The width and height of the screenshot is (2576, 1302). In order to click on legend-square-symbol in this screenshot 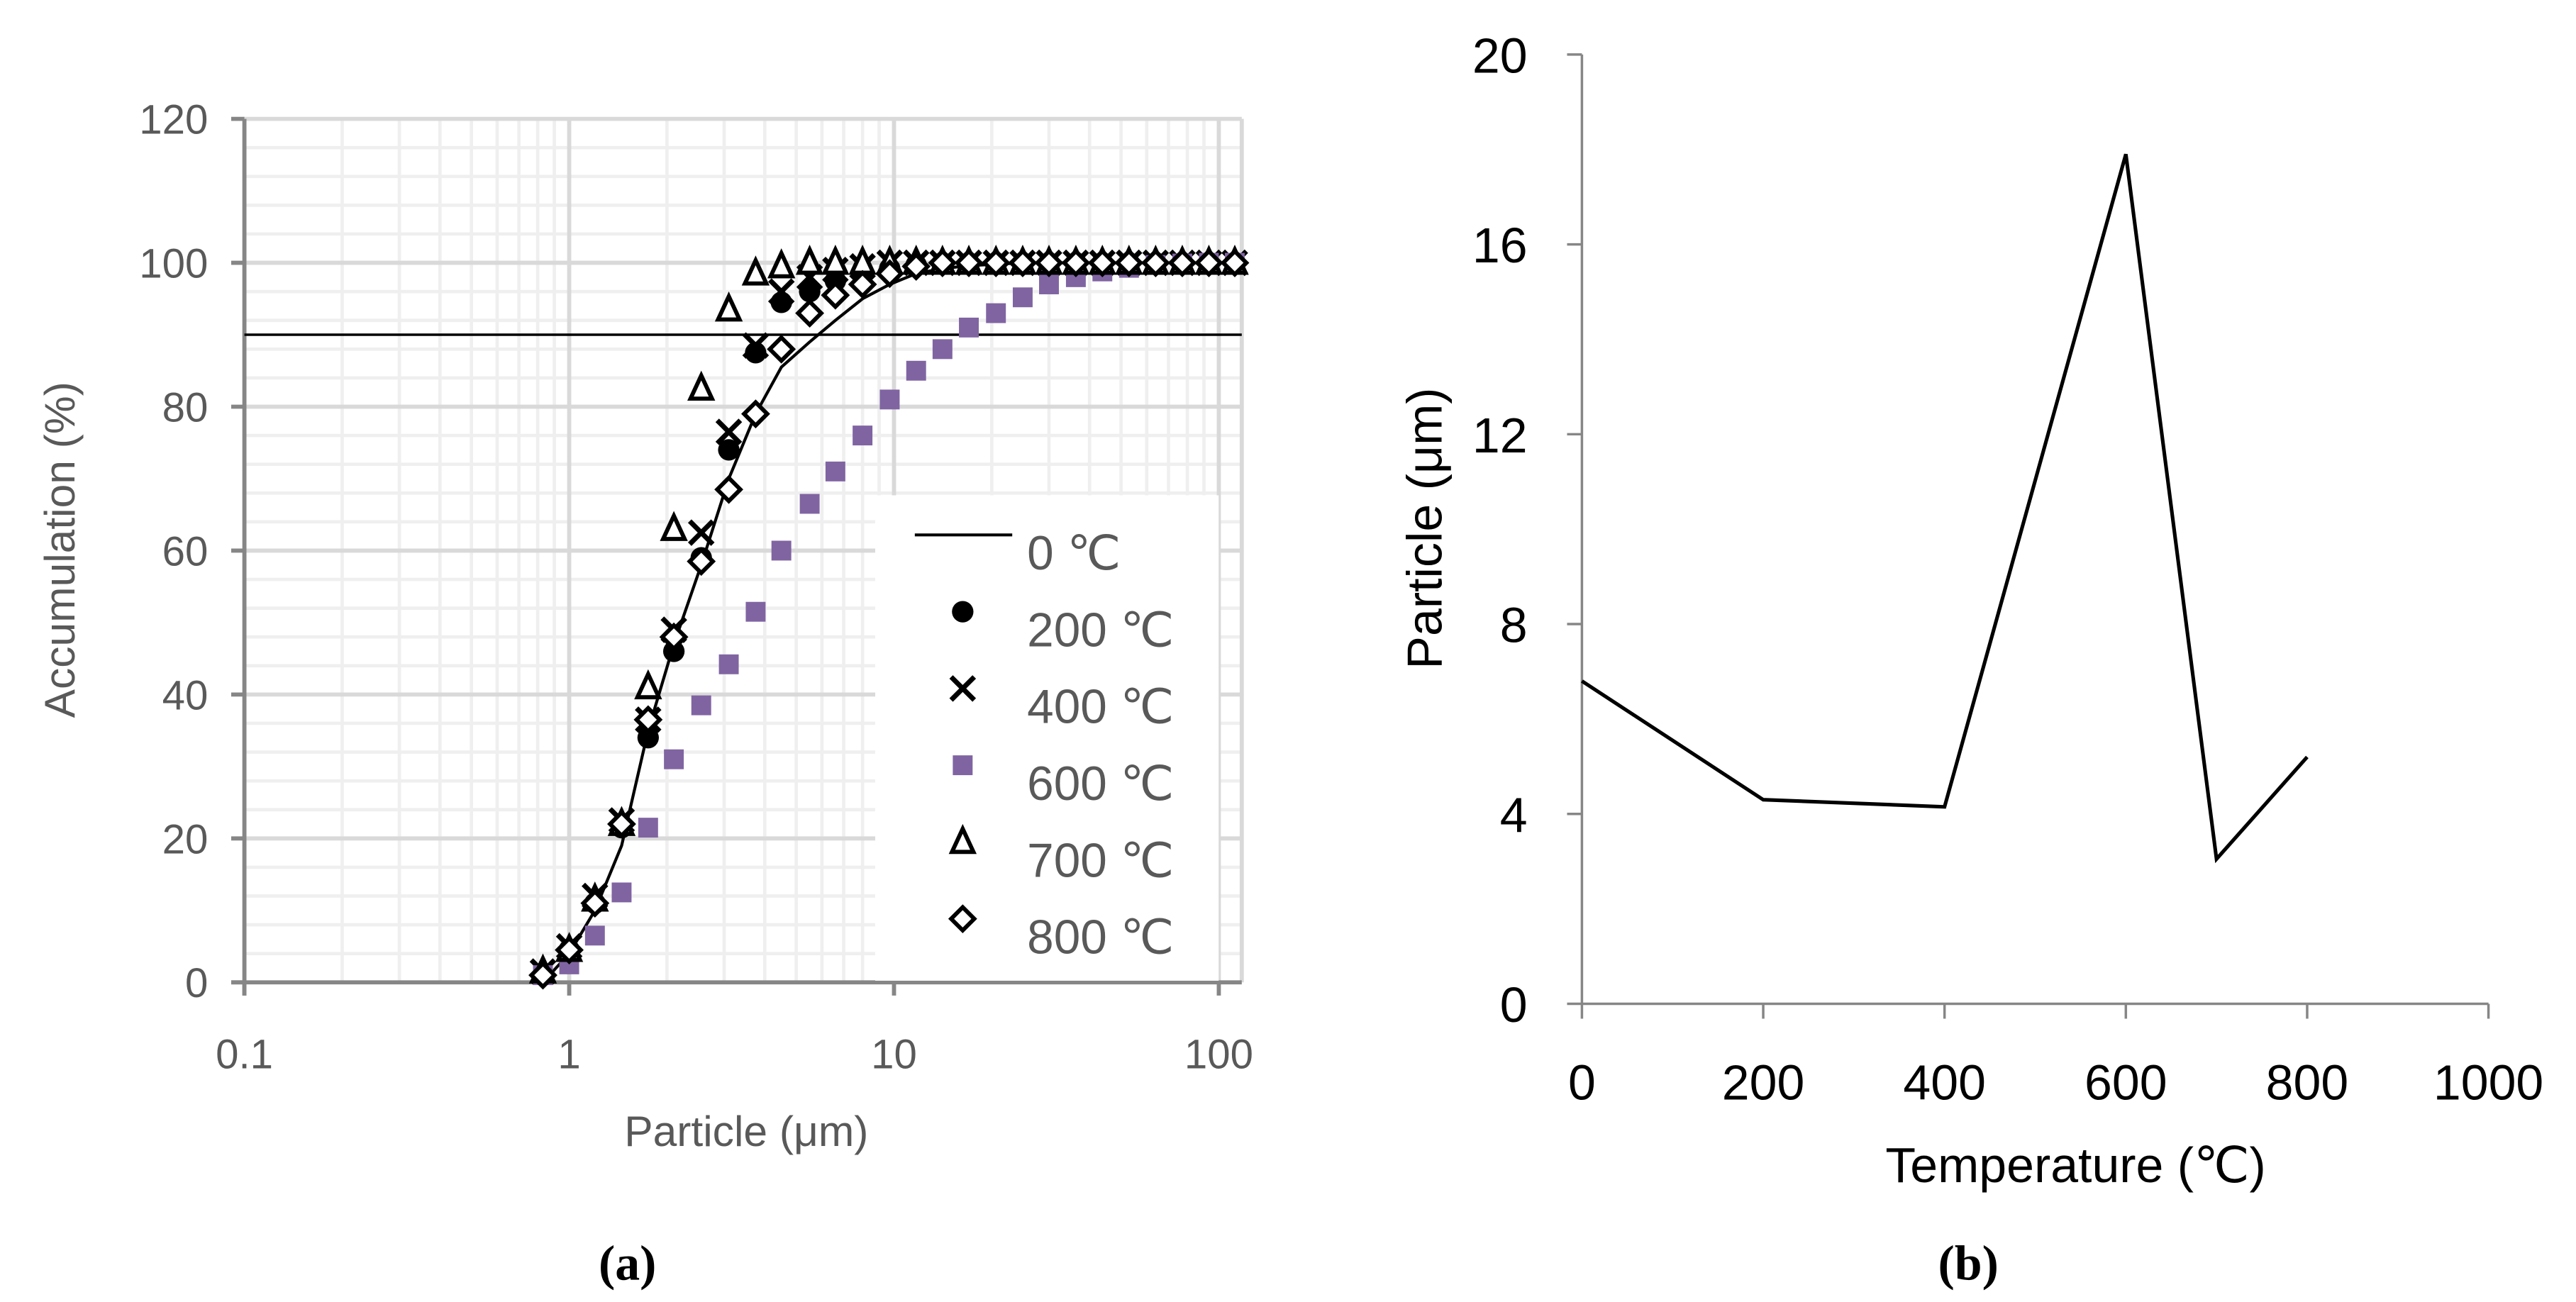, I will do `click(963, 765)`.